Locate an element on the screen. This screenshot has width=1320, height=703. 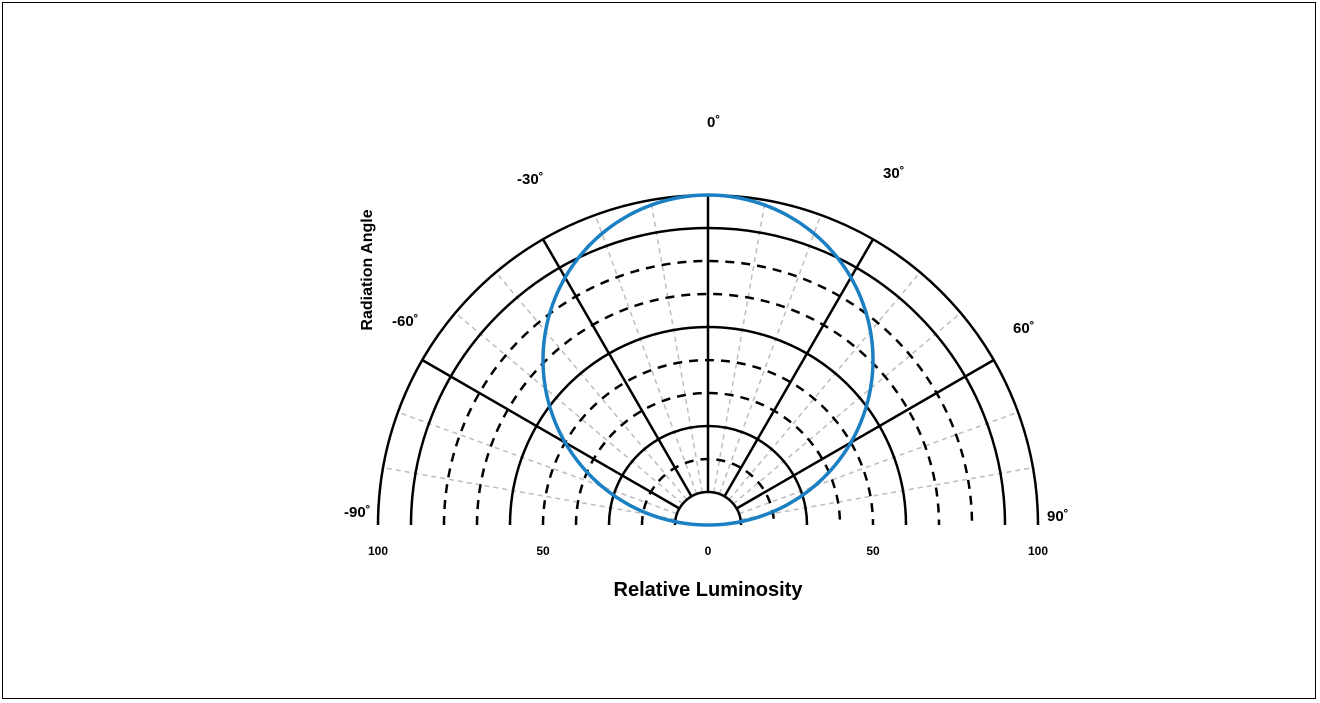
angle-label-60: 60˚ is located at coordinates (1024, 328).